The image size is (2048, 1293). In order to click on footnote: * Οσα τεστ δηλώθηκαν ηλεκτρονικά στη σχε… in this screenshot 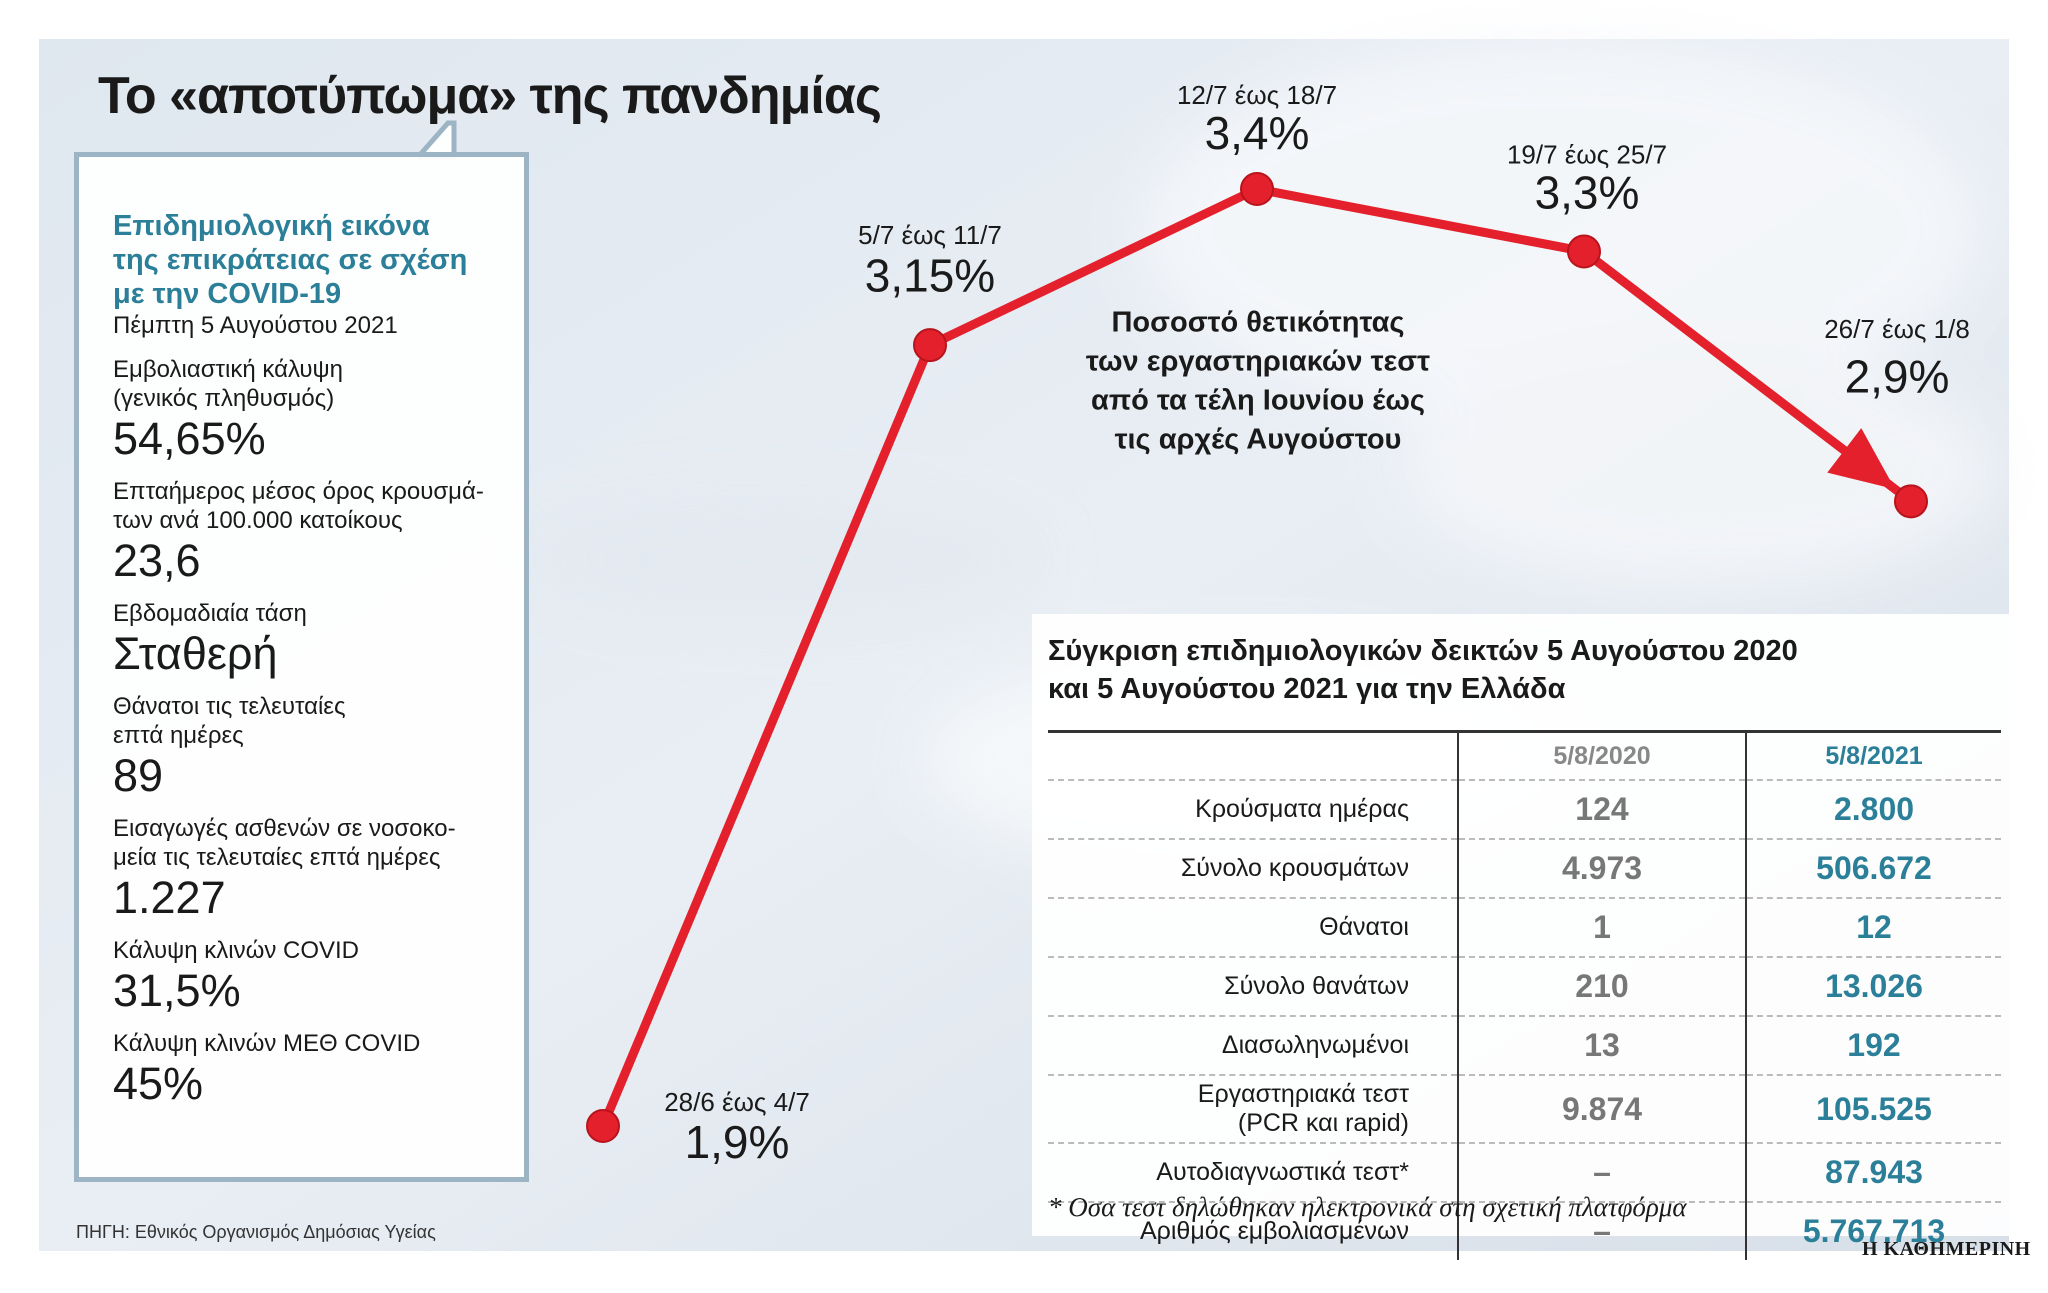, I will do `click(1367, 1207)`.